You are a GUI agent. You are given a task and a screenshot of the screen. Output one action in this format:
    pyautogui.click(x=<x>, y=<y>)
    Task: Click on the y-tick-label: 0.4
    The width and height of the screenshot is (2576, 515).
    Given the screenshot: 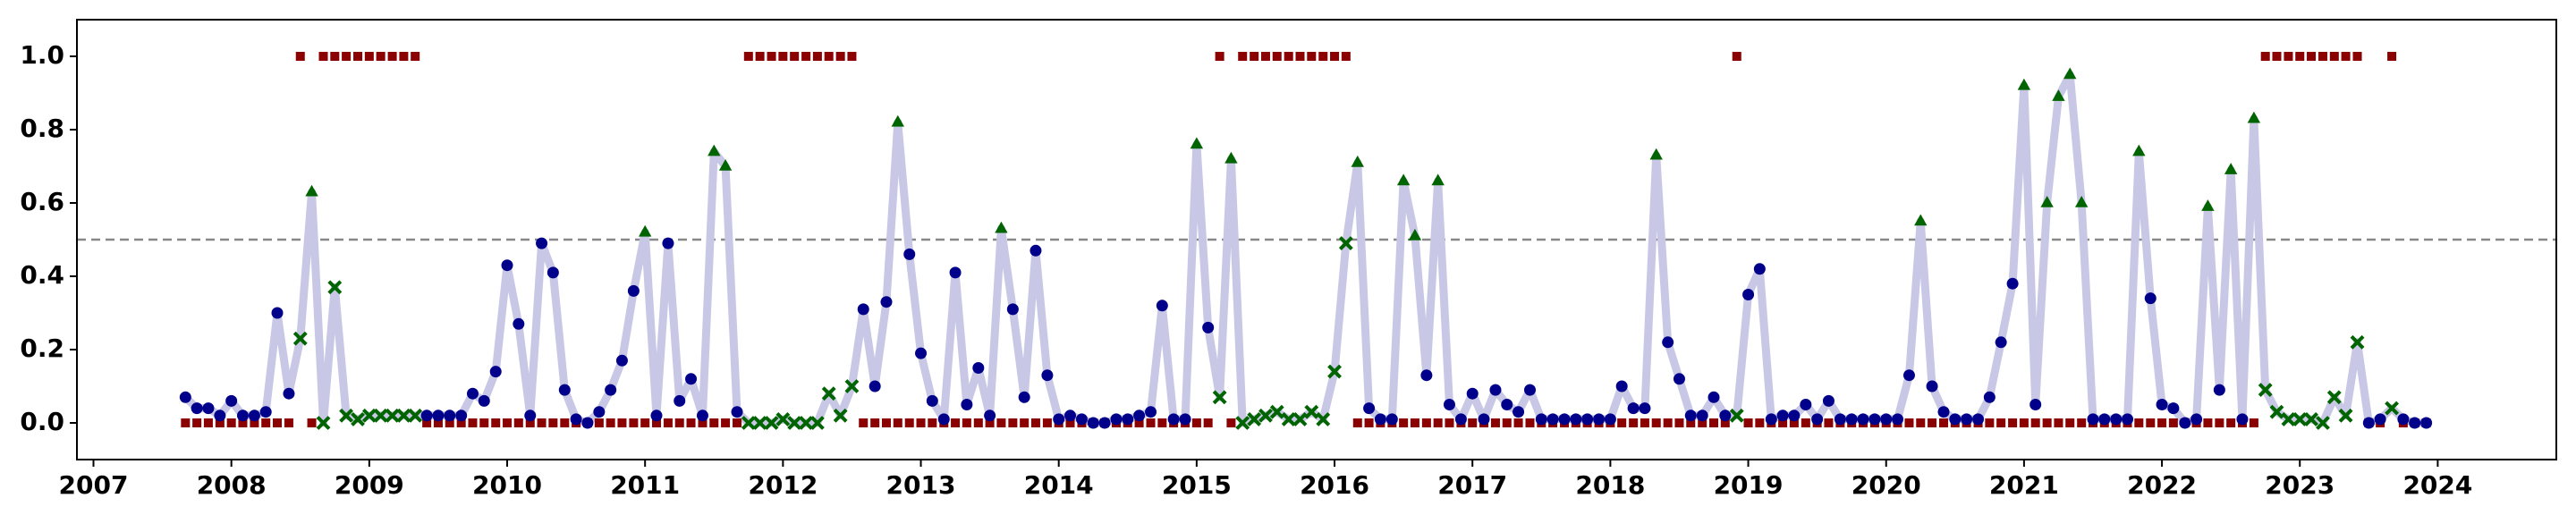 What is the action you would take?
    pyautogui.click(x=42, y=275)
    